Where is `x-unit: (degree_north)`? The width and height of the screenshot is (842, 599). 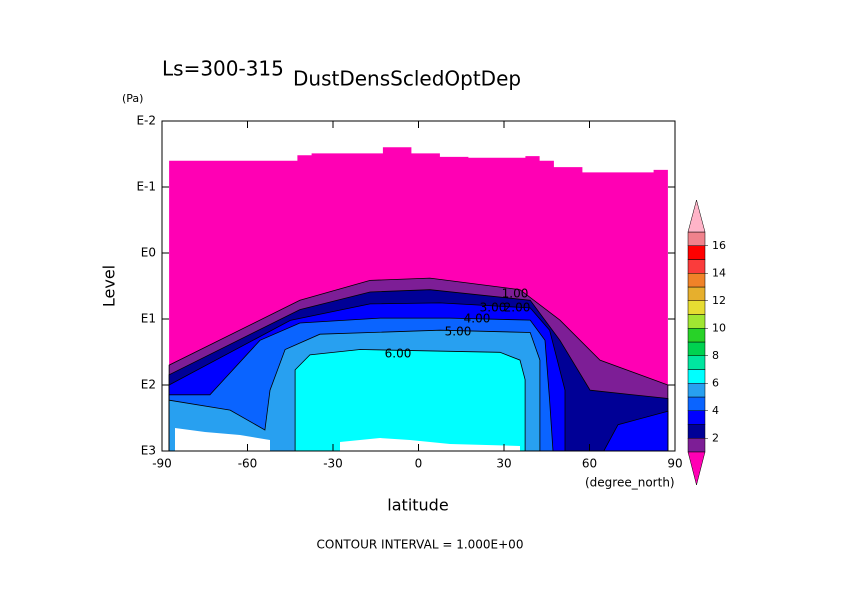
x-unit: (degree_north) is located at coordinates (630, 483).